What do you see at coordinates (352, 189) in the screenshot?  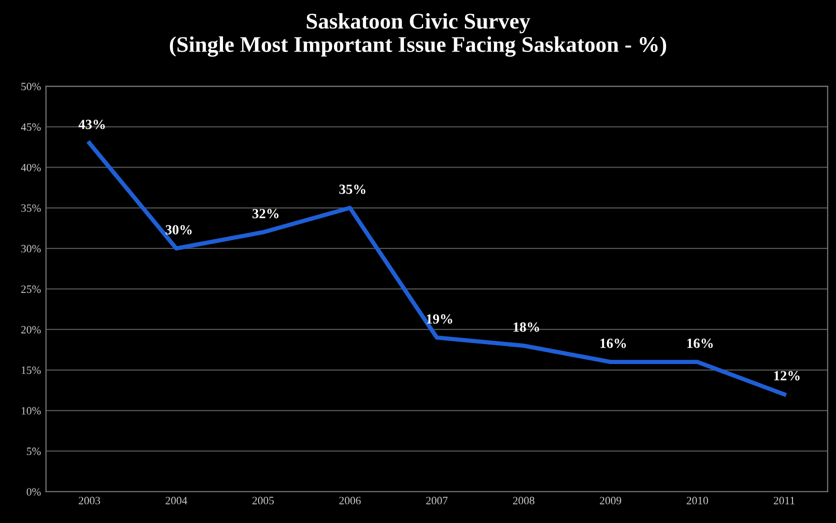 I see `data-label: 35%` at bounding box center [352, 189].